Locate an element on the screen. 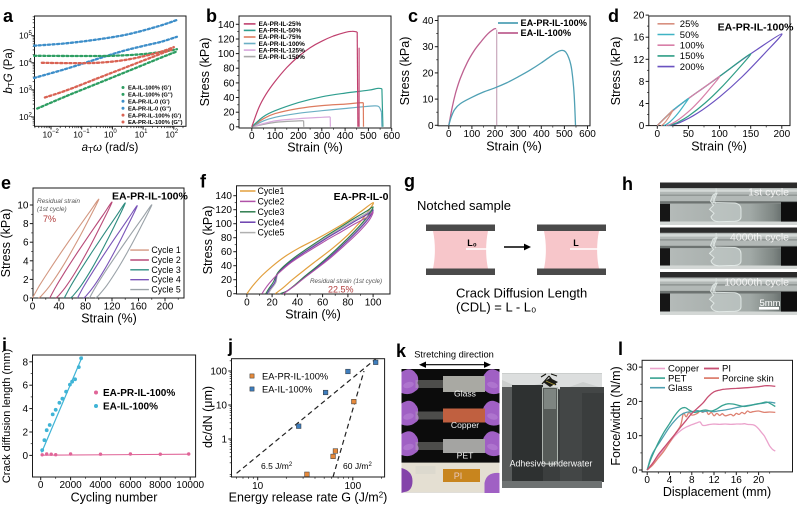 This screenshot has width=799, height=511. svg-text: l is located at coordinates (620, 349).